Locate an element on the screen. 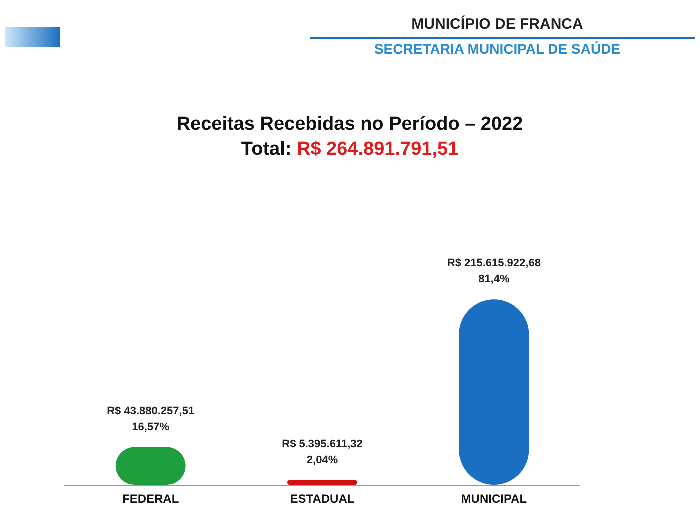  text: MUNICÍPIO DE FRANCA is located at coordinates (497, 24).